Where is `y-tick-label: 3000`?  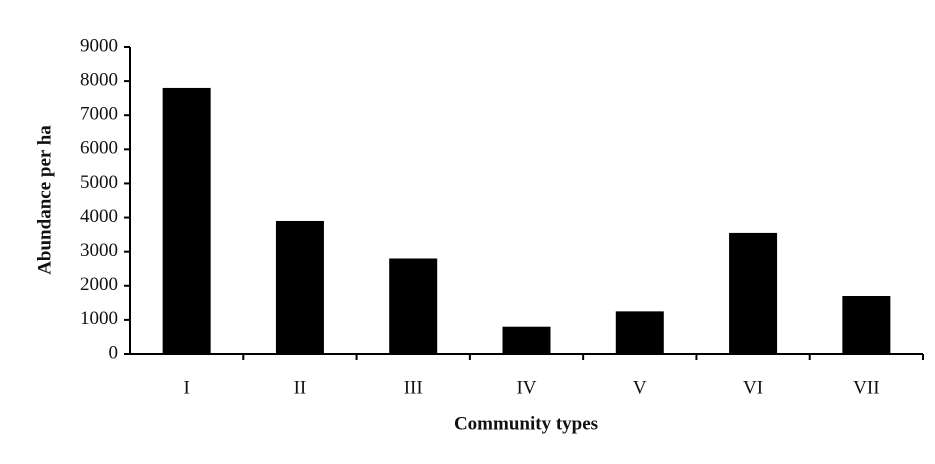 y-tick-label: 3000 is located at coordinates (99, 250).